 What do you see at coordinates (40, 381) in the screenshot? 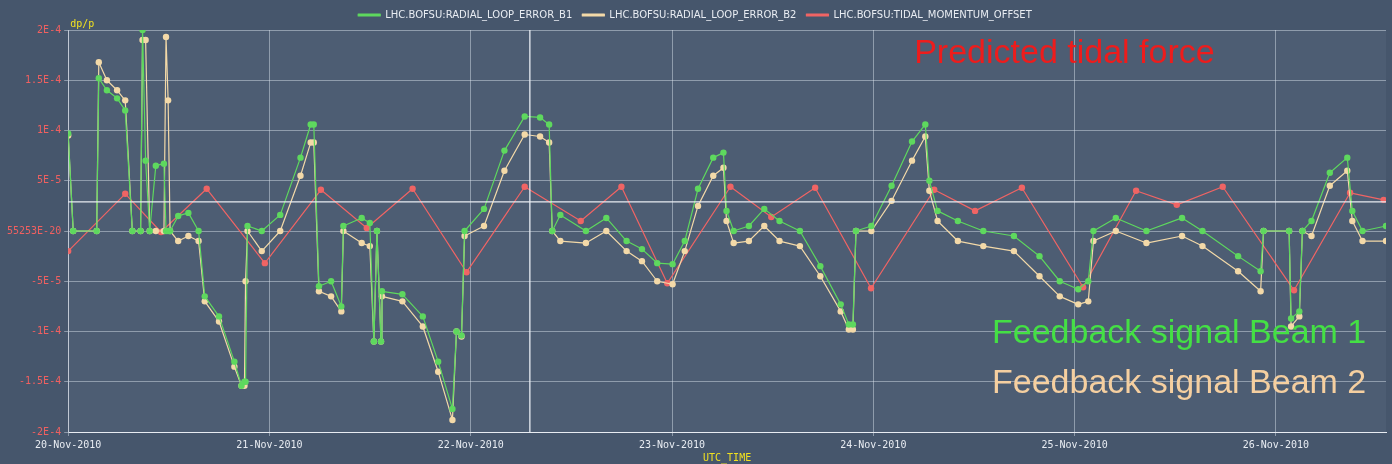
I see `y-tick-label: -1.5E-4` at bounding box center [40, 381].